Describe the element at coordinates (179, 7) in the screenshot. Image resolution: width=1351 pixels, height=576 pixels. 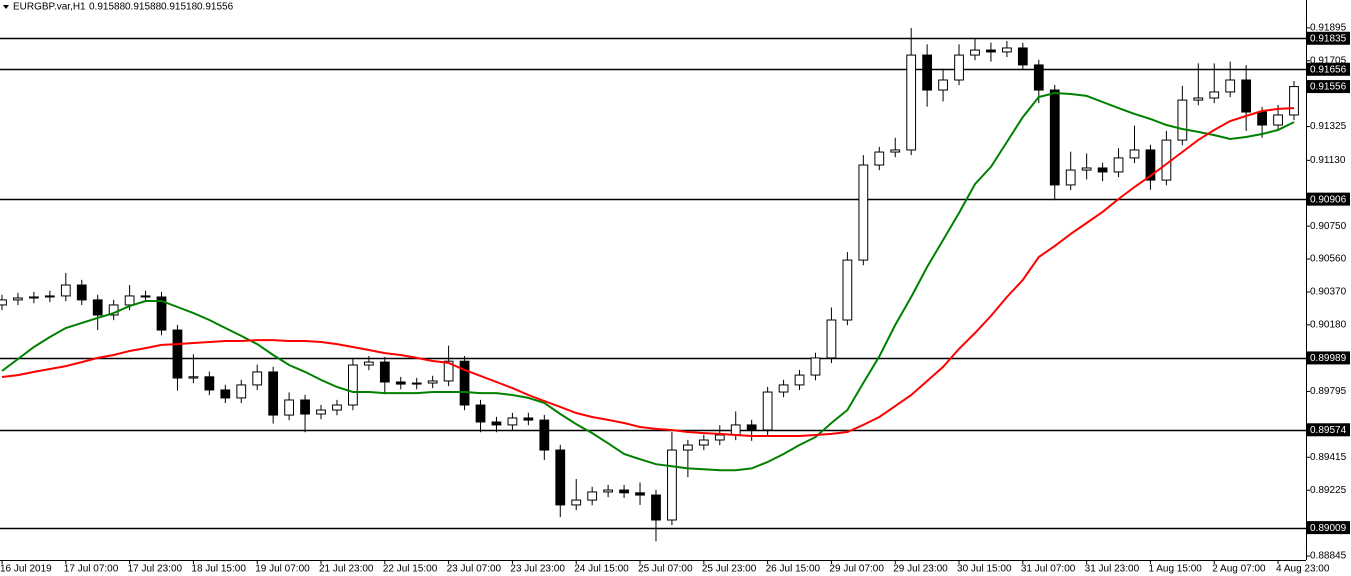
I see `header-low: 0.91518` at that location.